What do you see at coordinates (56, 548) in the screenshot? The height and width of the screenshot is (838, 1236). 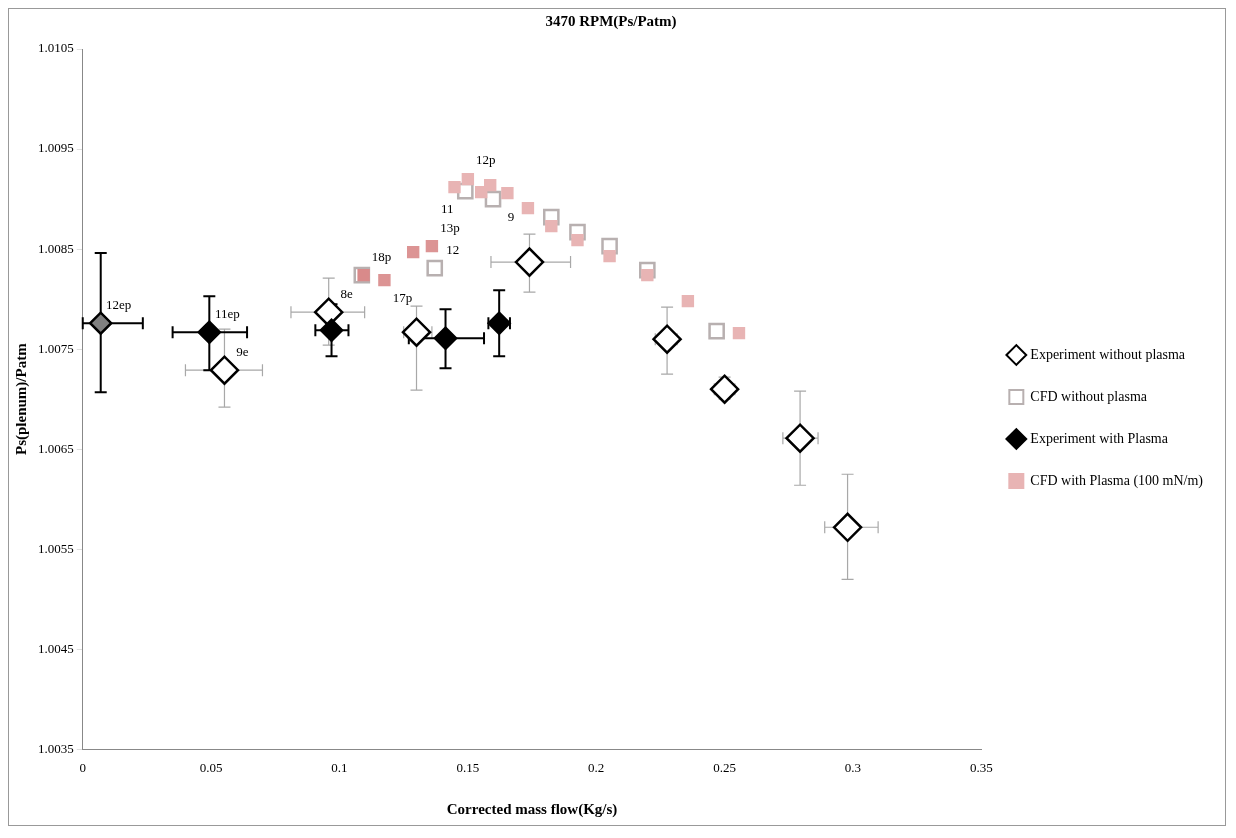 I see `y-tick-label: 1.0055` at bounding box center [56, 548].